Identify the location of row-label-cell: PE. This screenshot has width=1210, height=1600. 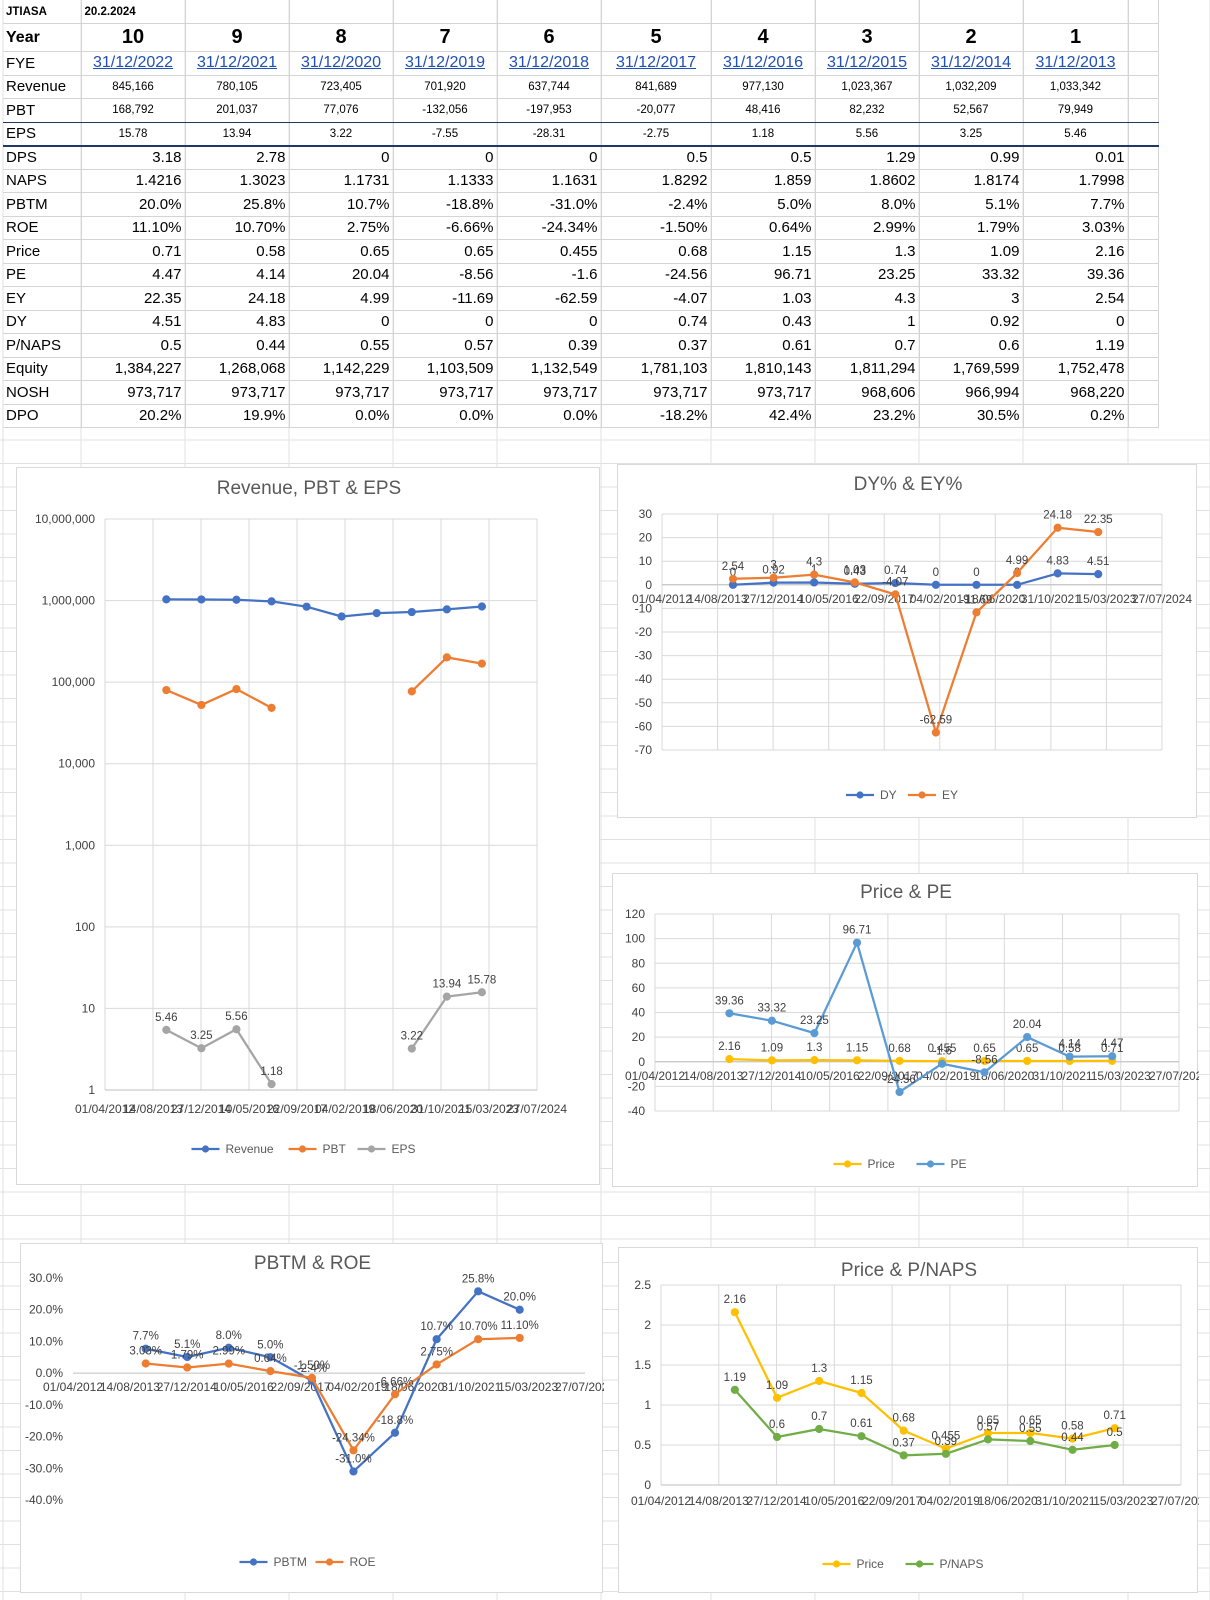
(42, 275).